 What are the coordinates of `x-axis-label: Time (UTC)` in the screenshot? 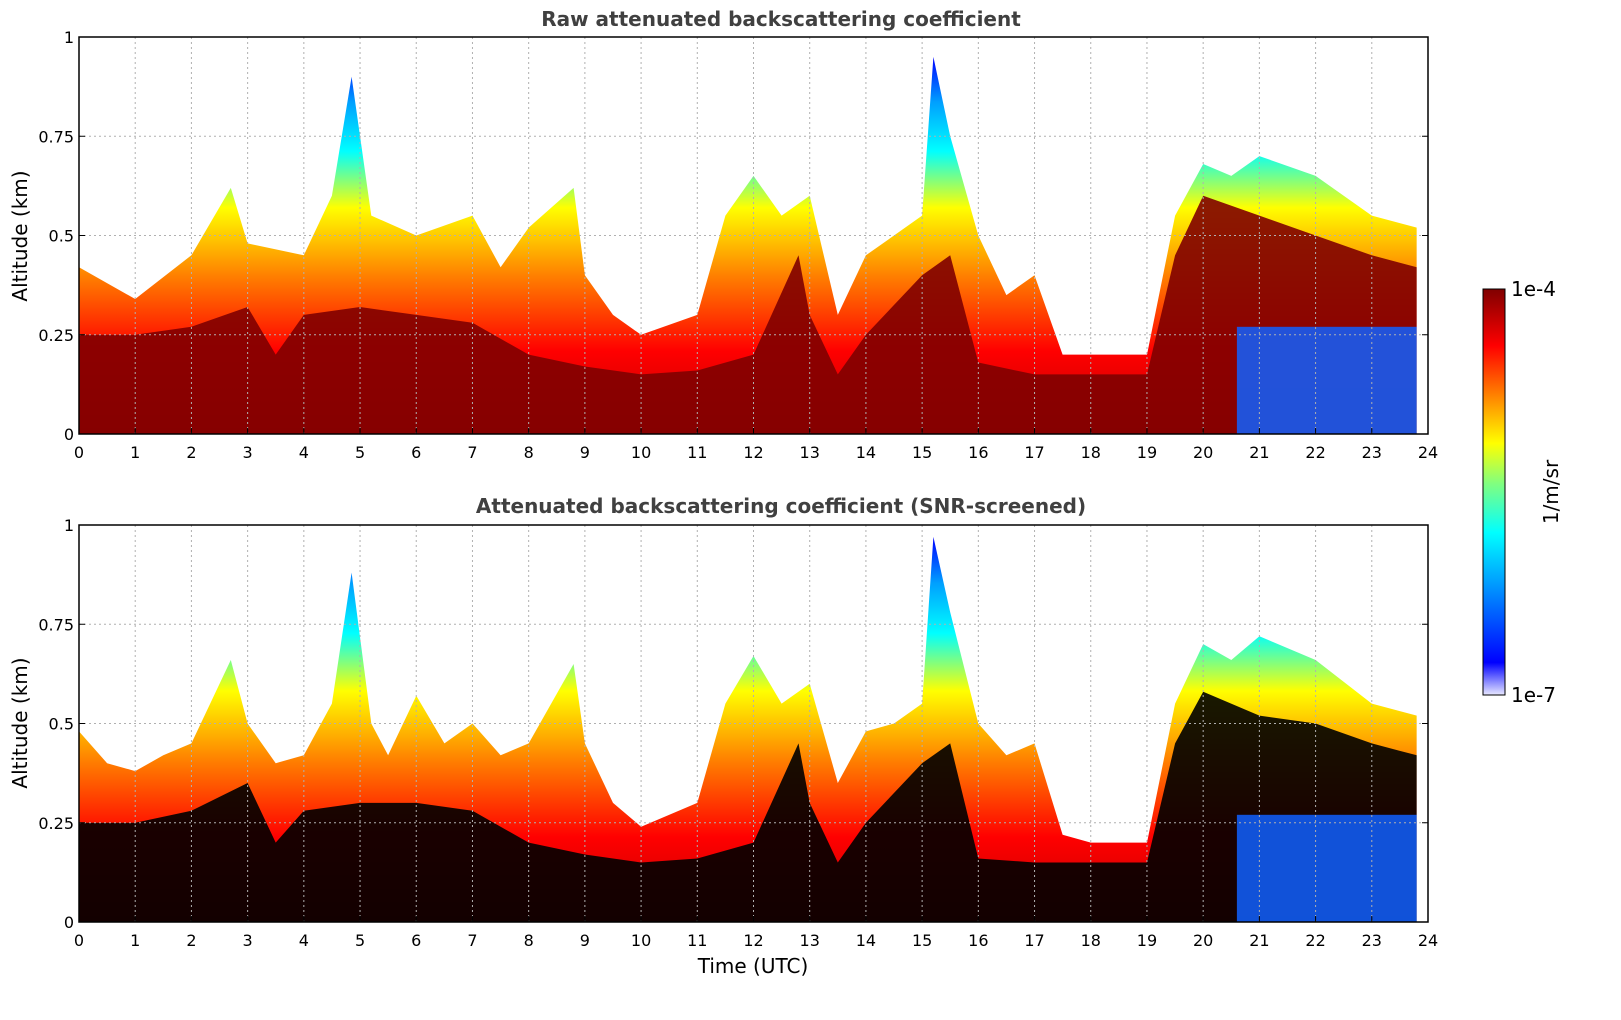 It's located at (753, 966).